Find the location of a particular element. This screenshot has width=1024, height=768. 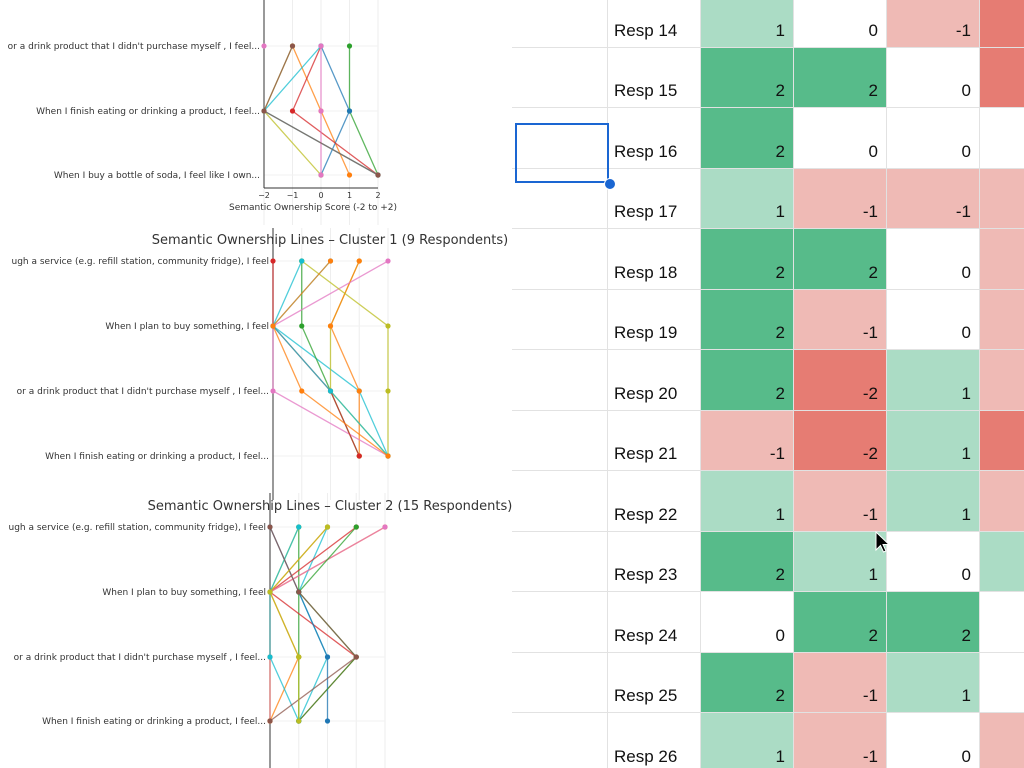

score-value: -2 is located at coordinates (870, 393).